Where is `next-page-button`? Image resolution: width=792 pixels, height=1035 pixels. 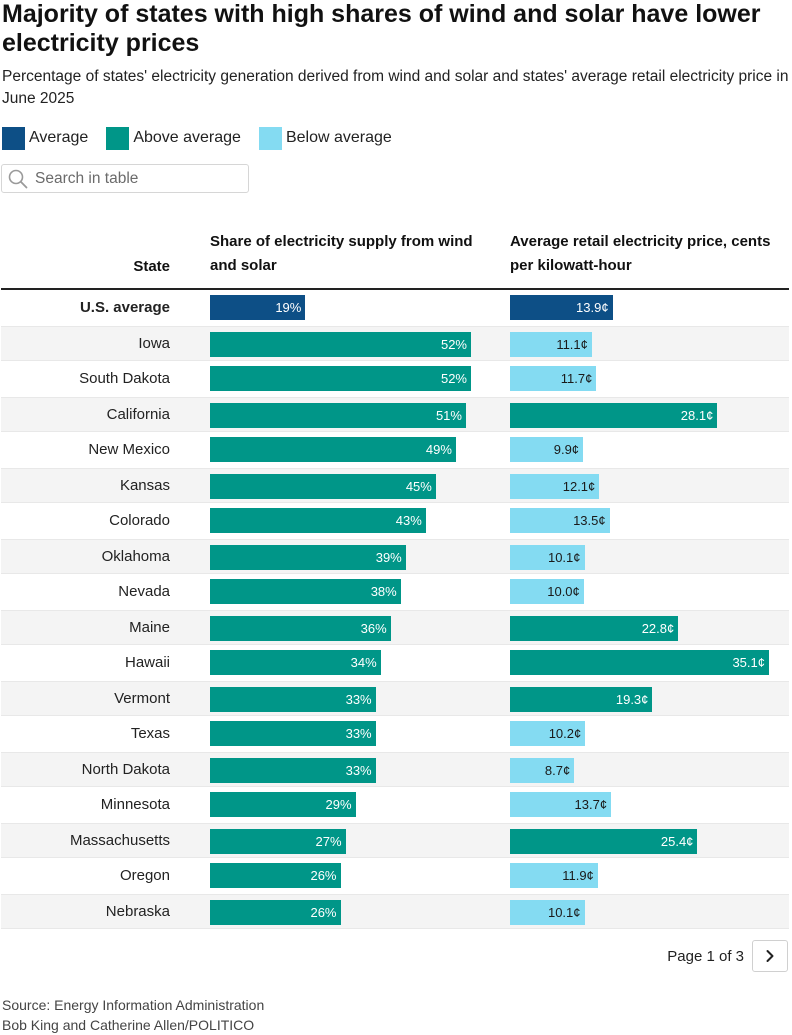
next-page-button is located at coordinates (770, 956).